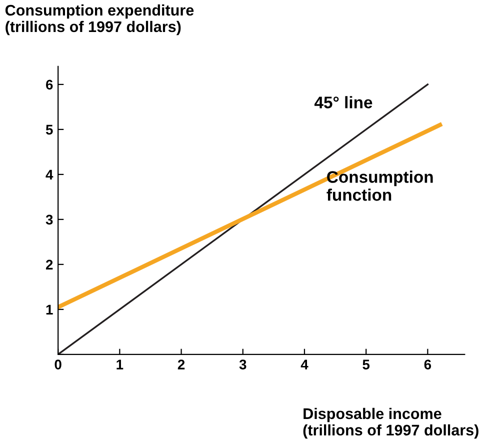 The image size is (484, 443). What do you see at coordinates (390, 423) in the screenshot?
I see `x-axis-title: Disposable income (trillions of 1997 dollars)` at bounding box center [390, 423].